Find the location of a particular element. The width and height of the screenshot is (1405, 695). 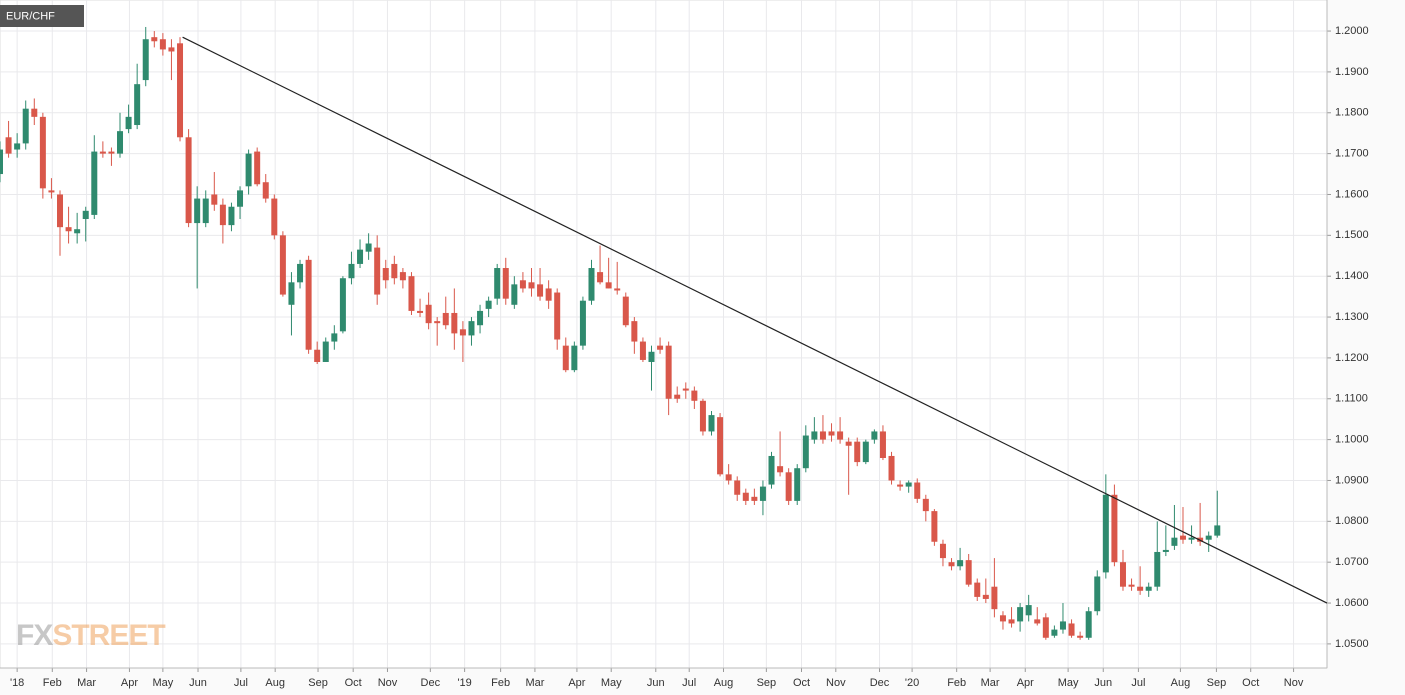

y-tick-label: 1.0500 is located at coordinates (1352, 644).